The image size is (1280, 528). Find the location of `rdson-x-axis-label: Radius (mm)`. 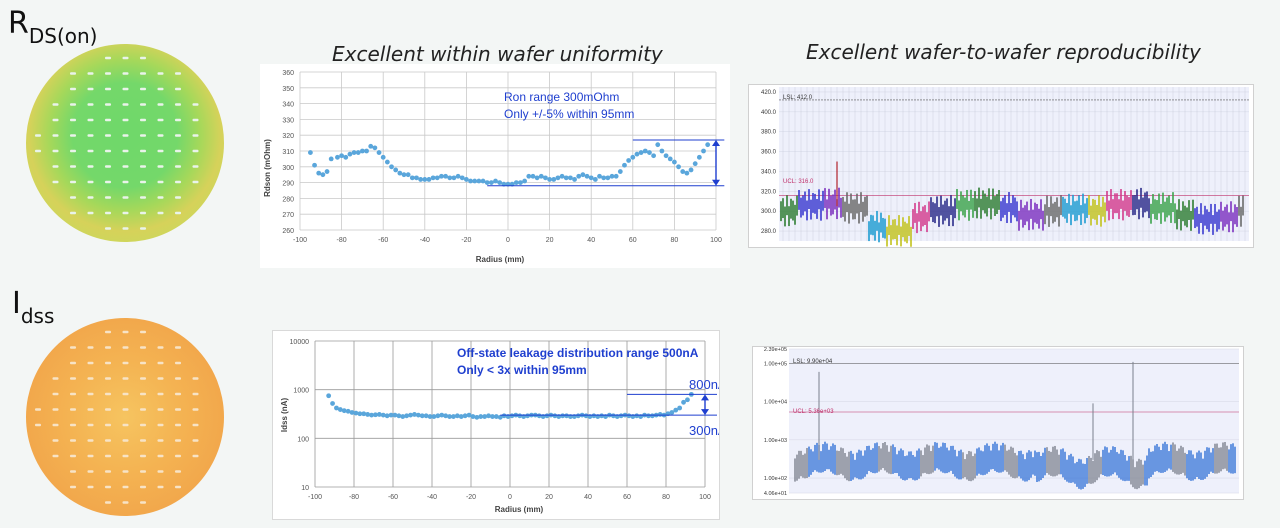

rdson-x-axis-label: Radius (mm) is located at coordinates (500, 259).